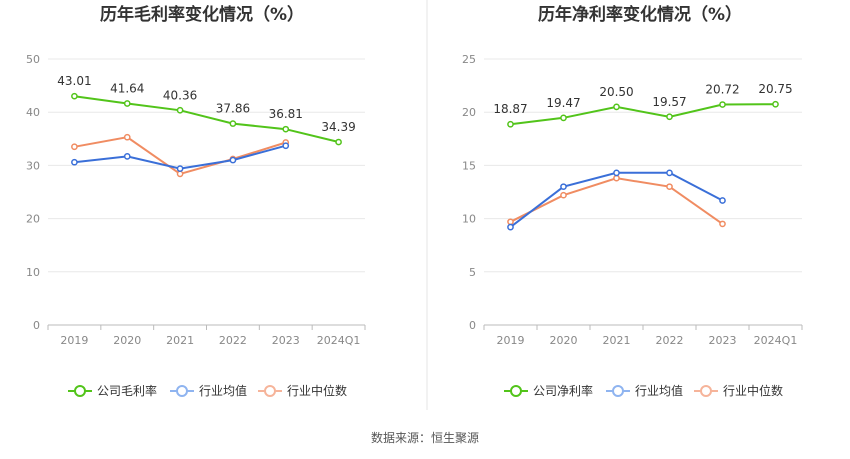  I want to click on legend-label: 公司毛利率, so click(127, 390).